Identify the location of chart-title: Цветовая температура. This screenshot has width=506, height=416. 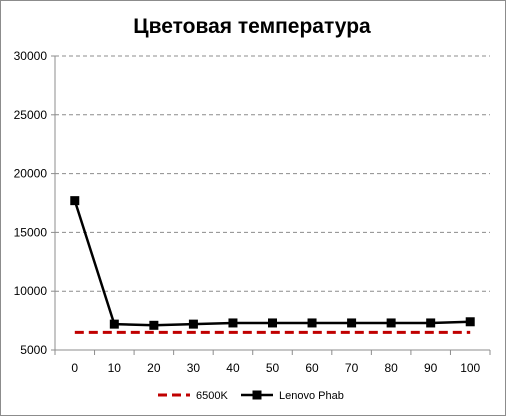
(252, 26).